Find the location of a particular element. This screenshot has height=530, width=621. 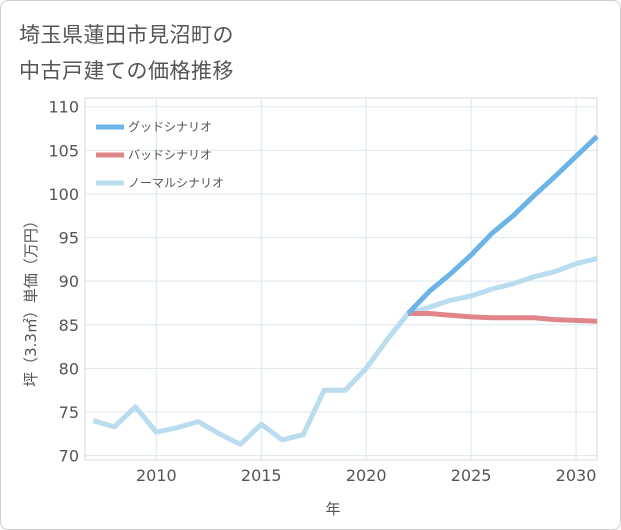

x-tick-label: 2030 is located at coordinates (576, 475).